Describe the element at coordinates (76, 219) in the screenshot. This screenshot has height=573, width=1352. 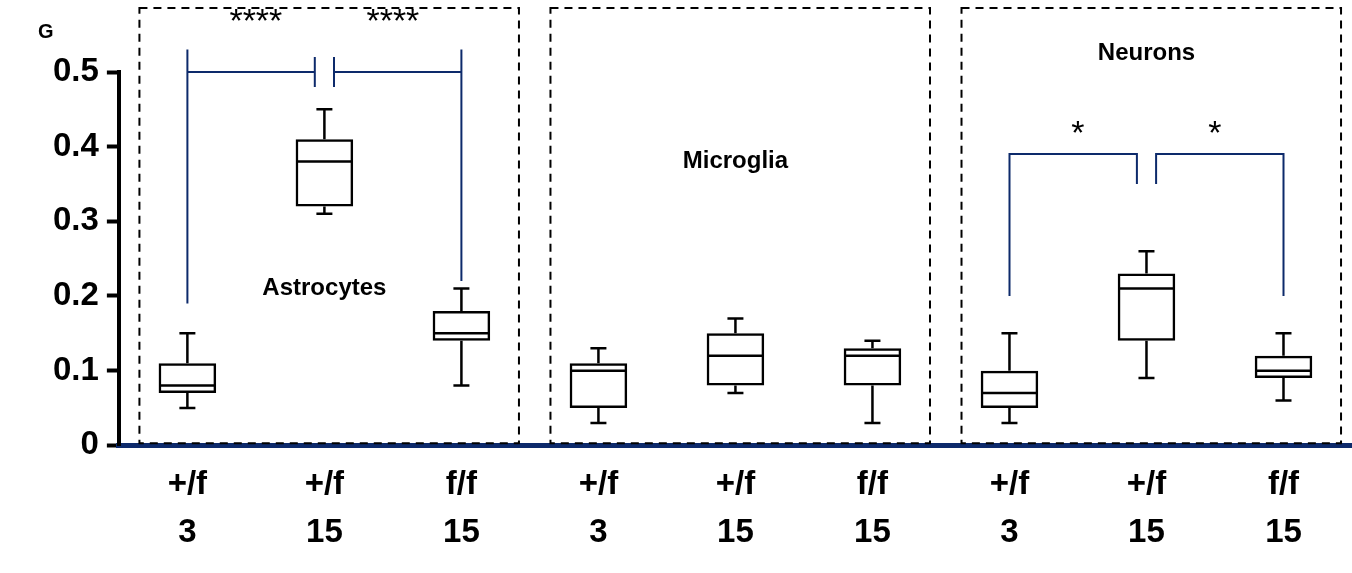
I see `y-tick-label: 0.3` at that location.